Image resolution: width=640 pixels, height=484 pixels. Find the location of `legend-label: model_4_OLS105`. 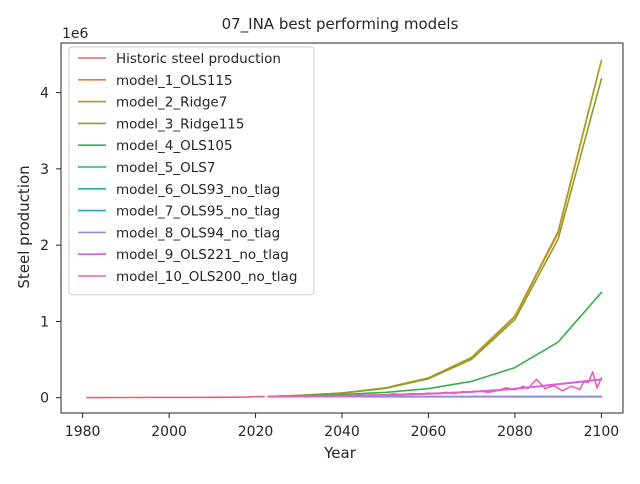

legend-label: model_4_OLS105 is located at coordinates (174, 146).